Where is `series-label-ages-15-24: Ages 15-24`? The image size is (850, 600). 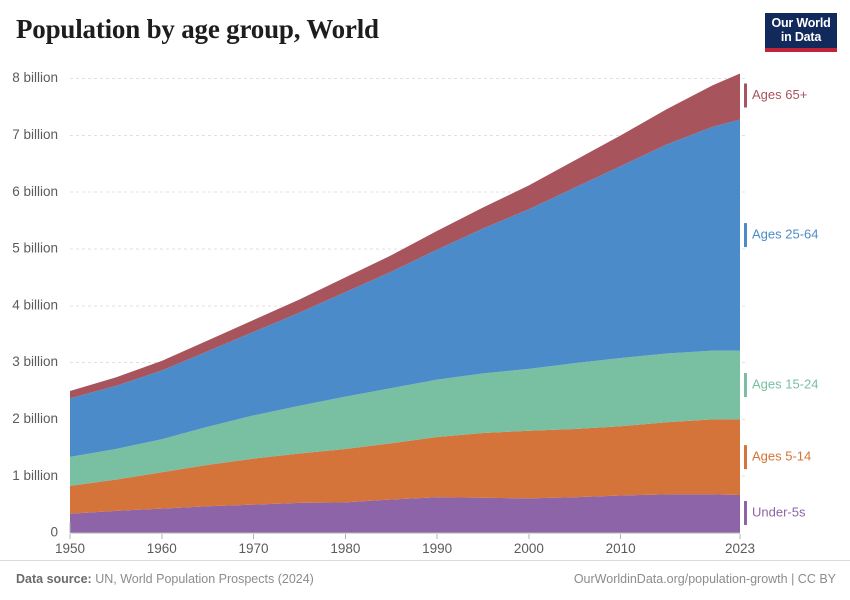 series-label-ages-15-24: Ages 15-24 is located at coordinates (785, 383).